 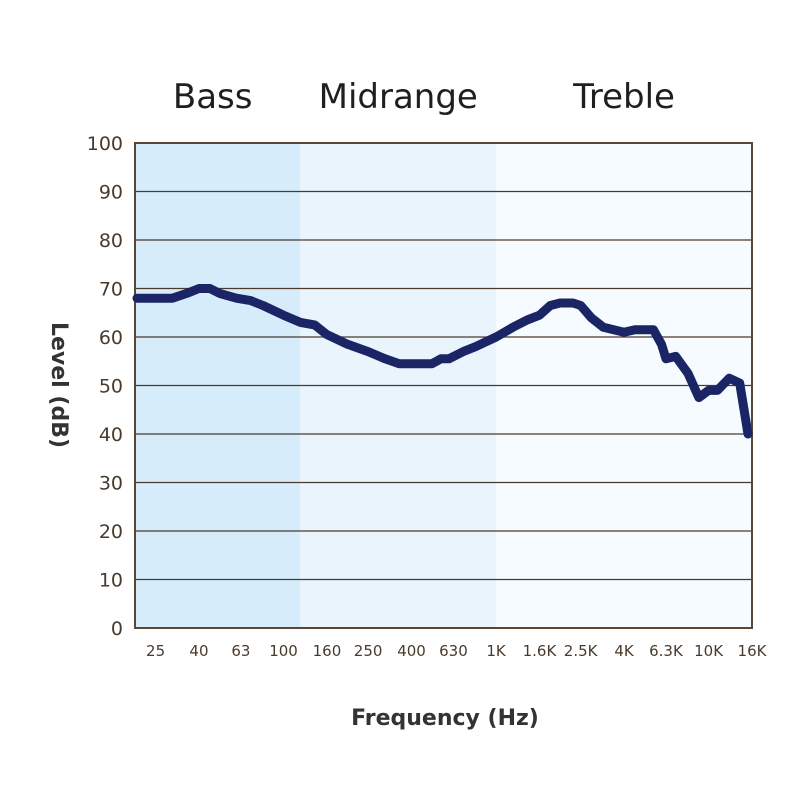 I want to click on band-title-1: Midrange, so click(x=398, y=97).